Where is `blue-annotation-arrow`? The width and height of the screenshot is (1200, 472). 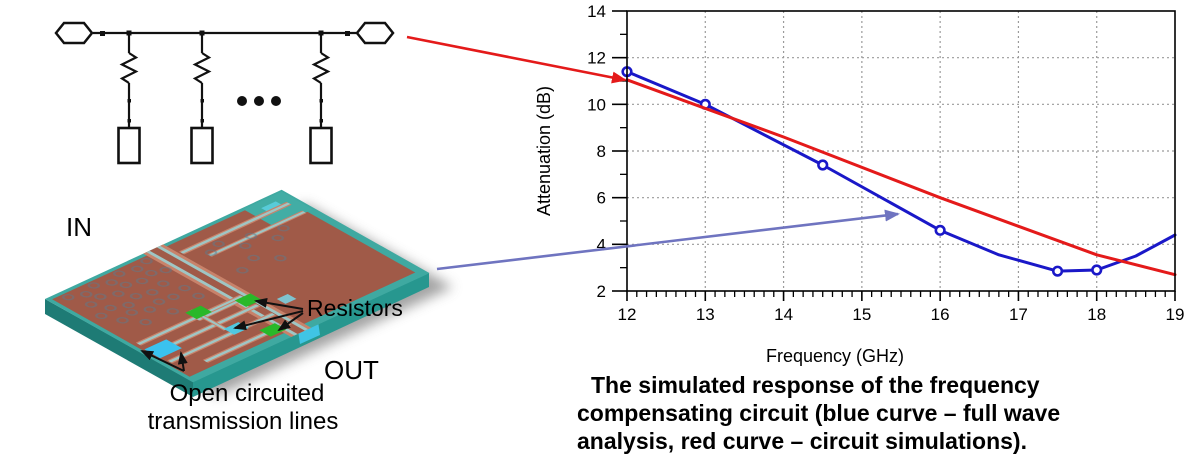 blue-annotation-arrow is located at coordinates (668, 240).